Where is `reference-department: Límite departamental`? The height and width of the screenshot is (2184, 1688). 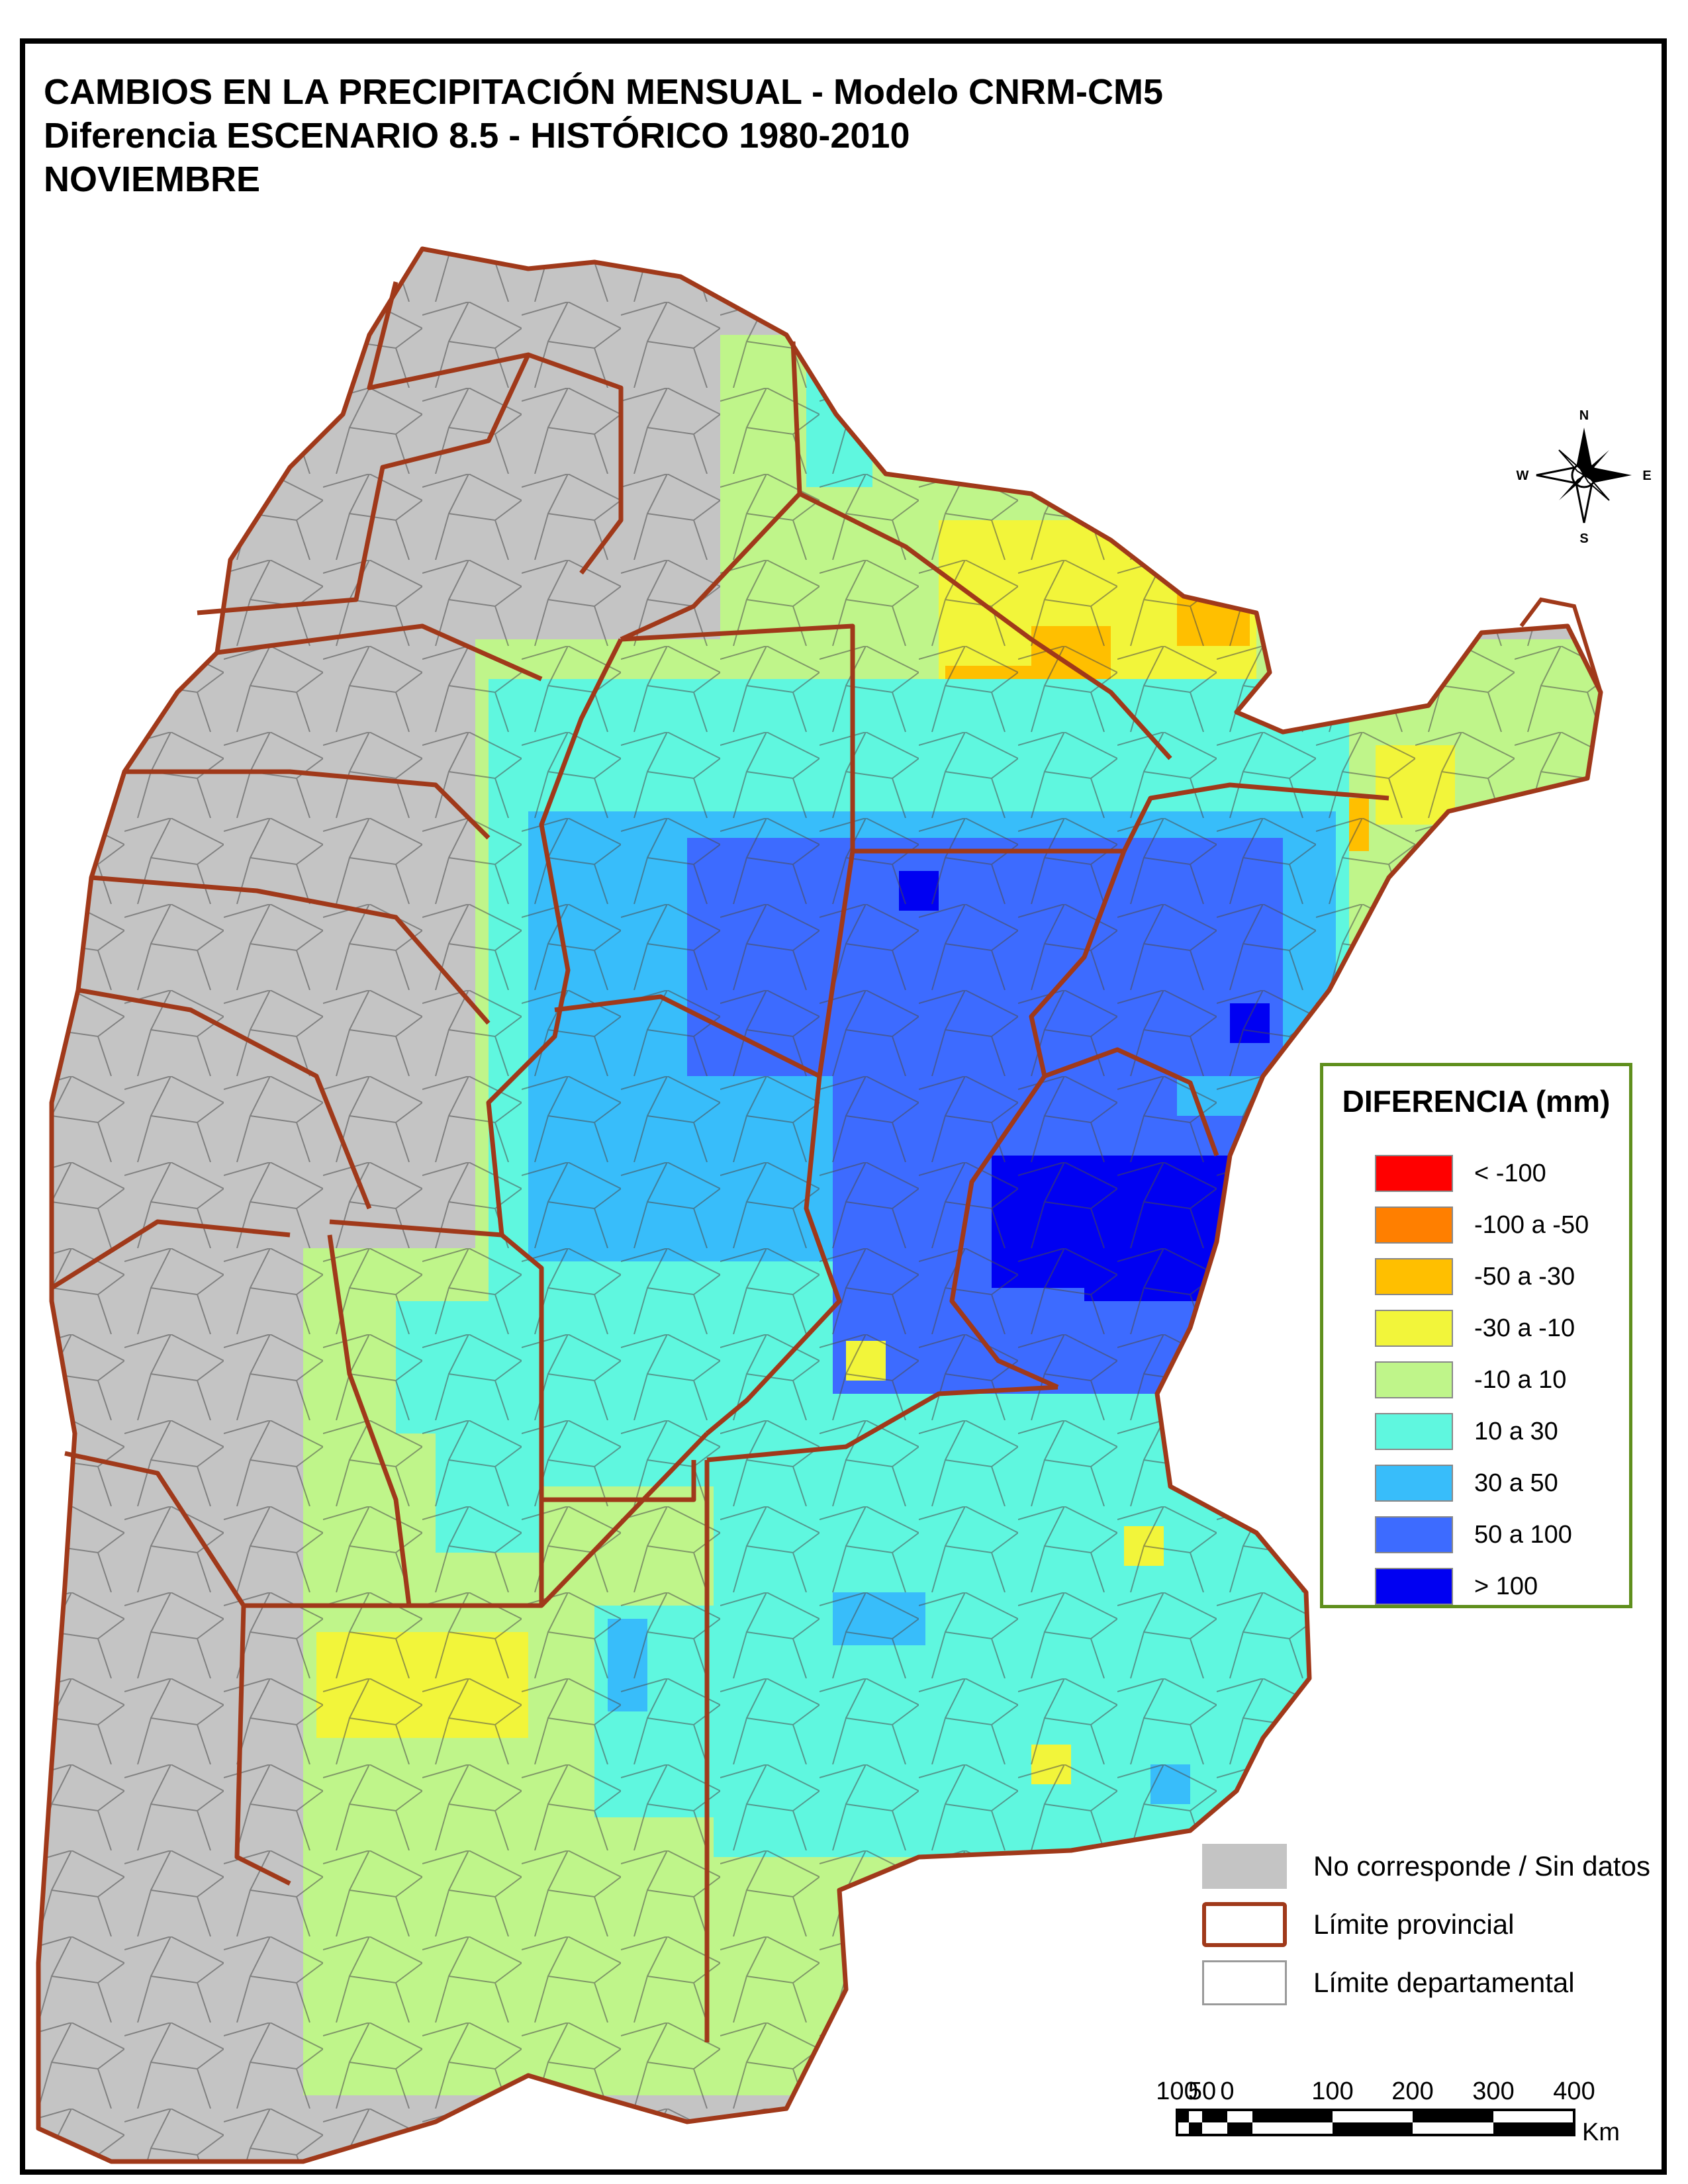
reference-department: Límite departamental is located at coordinates (1388, 1982).